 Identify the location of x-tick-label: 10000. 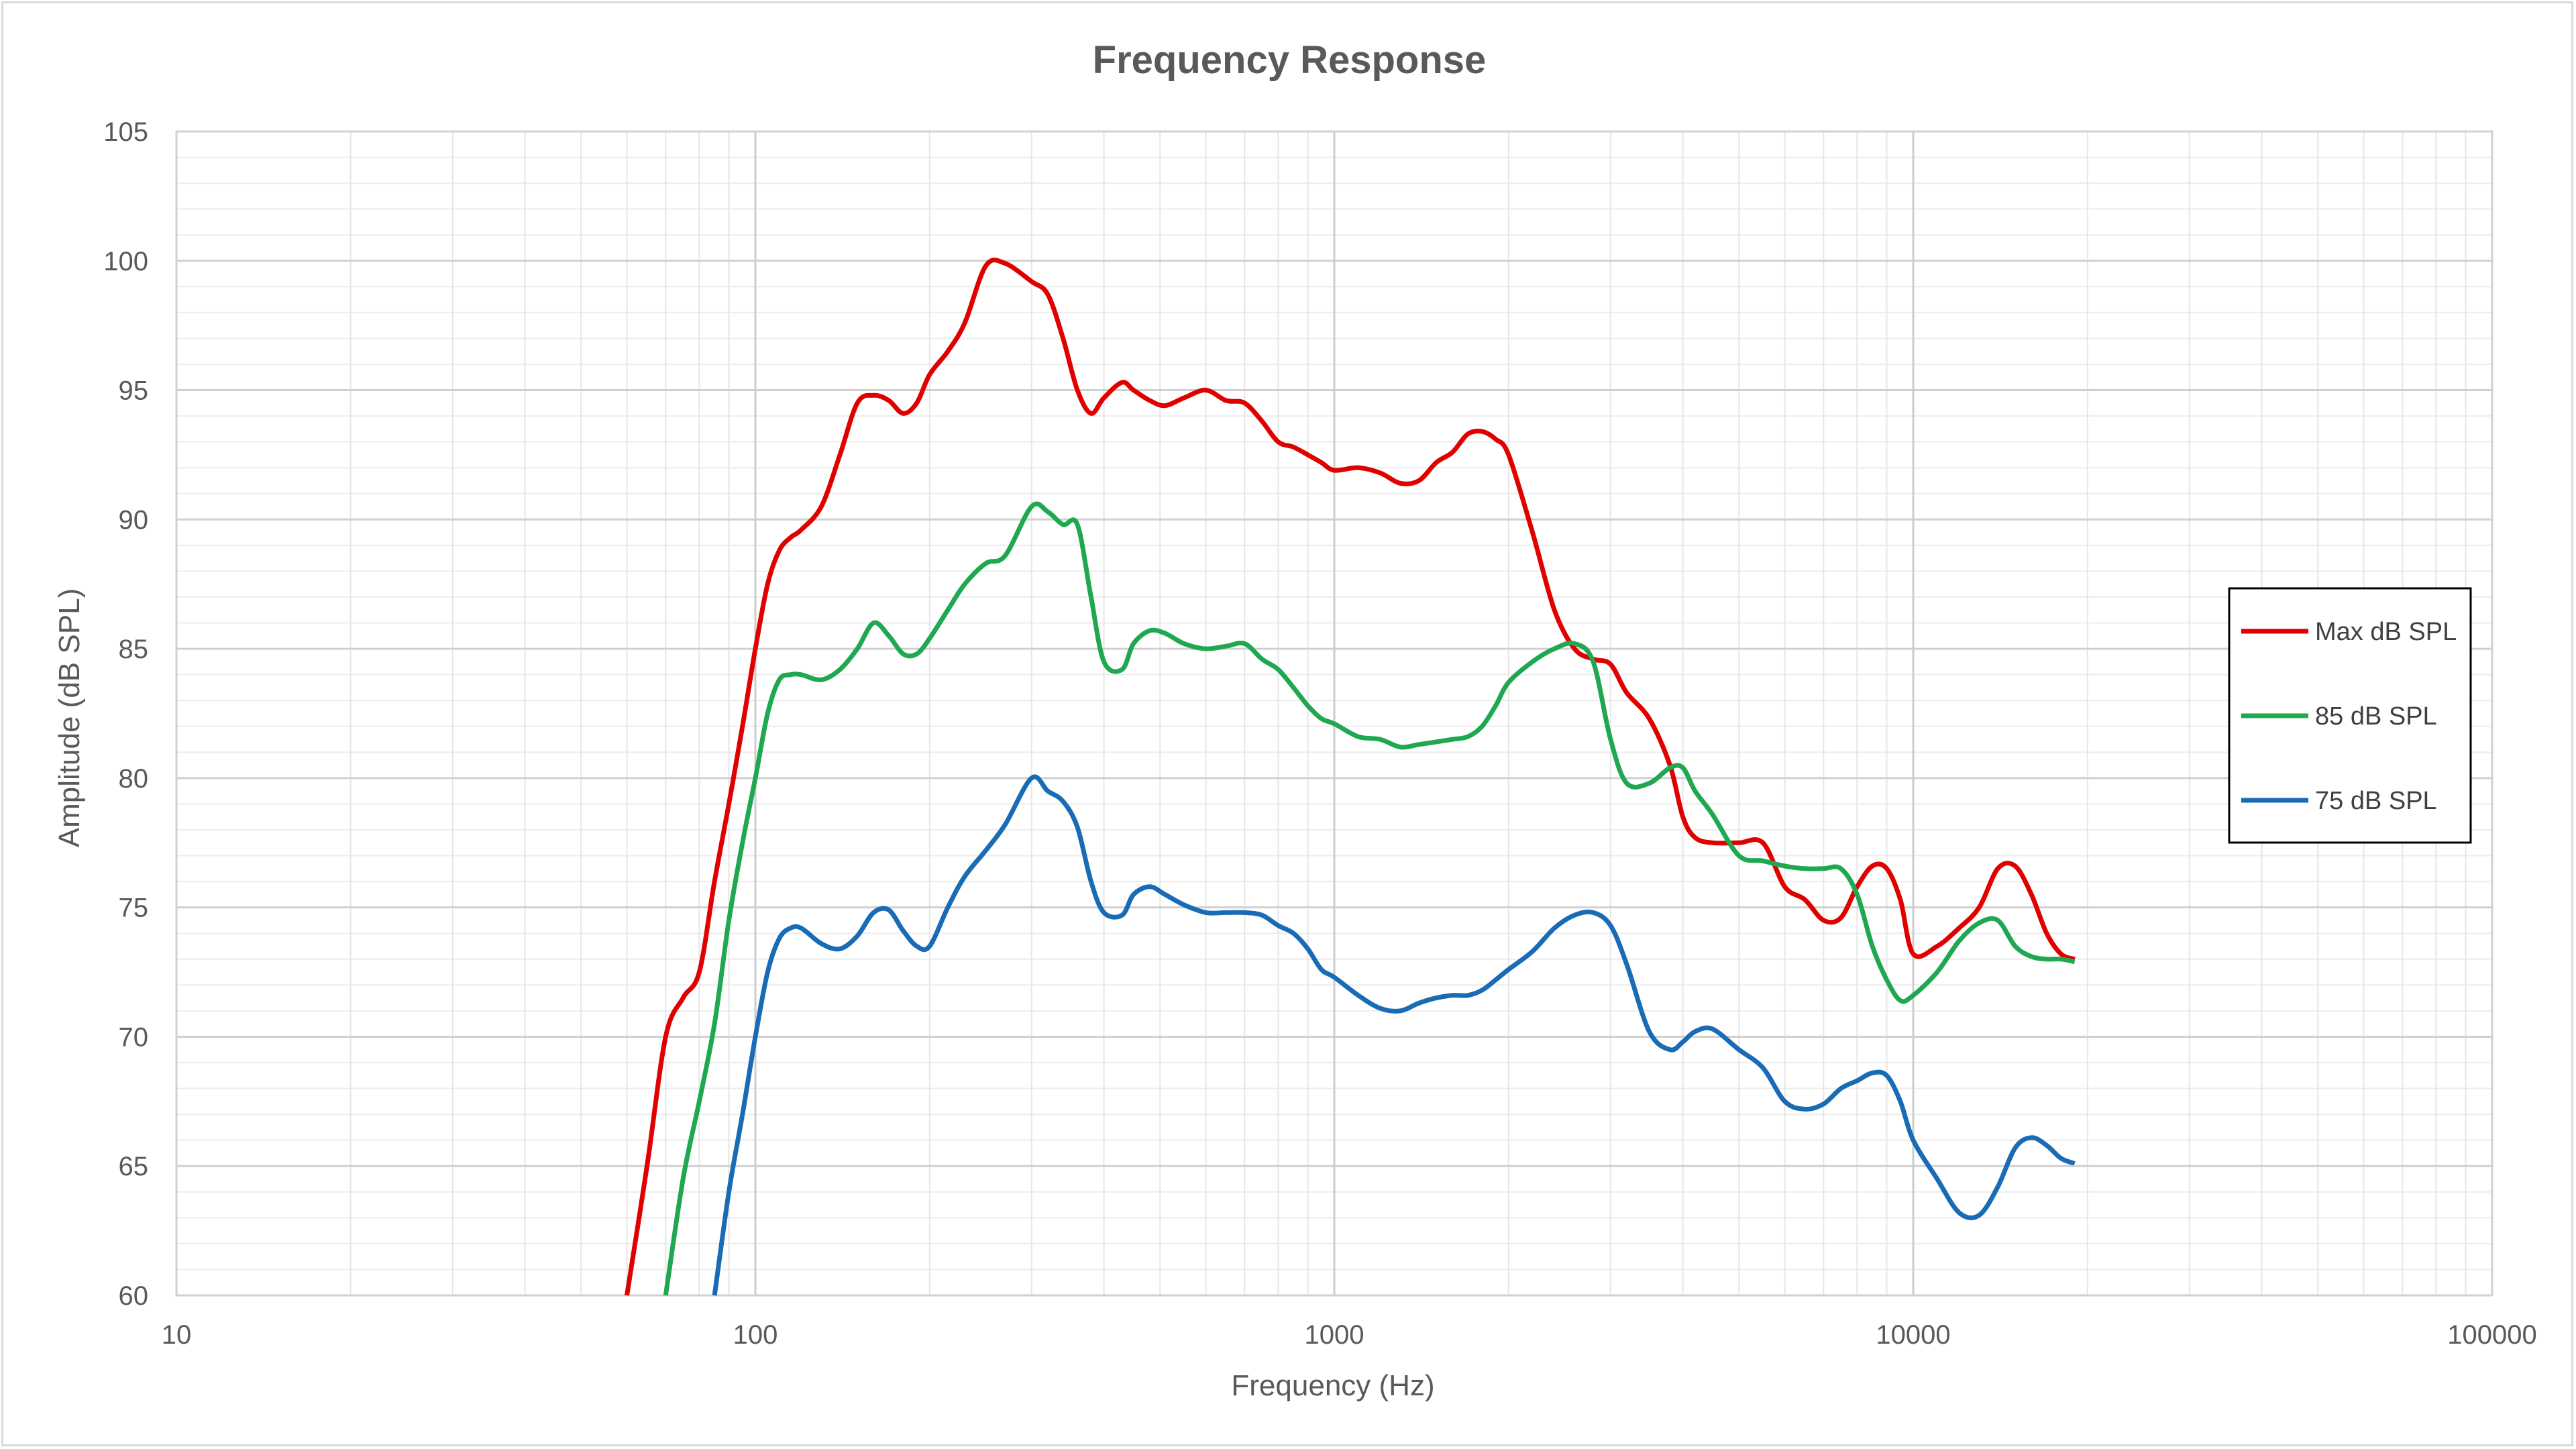
(1913, 1335).